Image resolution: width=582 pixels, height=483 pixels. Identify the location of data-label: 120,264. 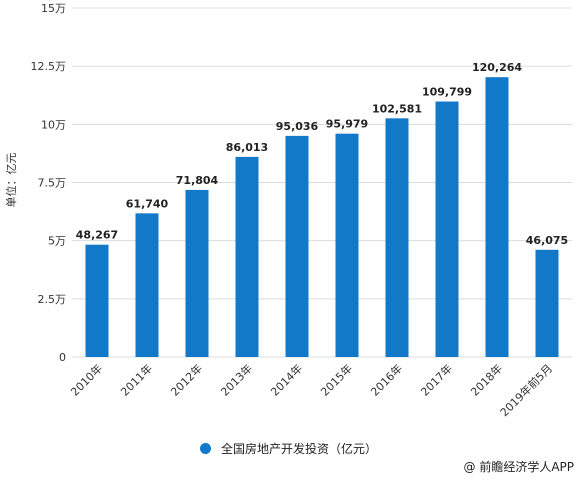
(497, 67).